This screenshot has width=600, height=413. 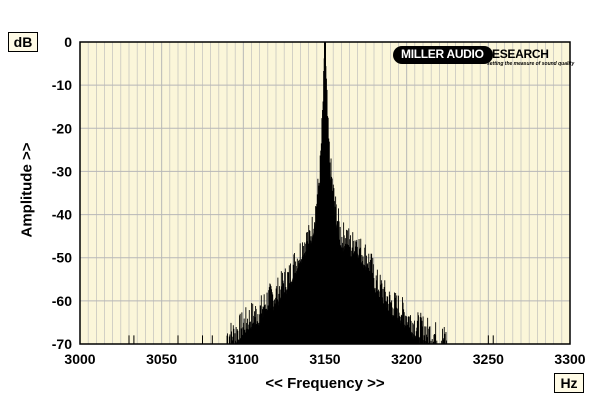 I want to click on y-tick-label: -60, so click(x=62, y=301).